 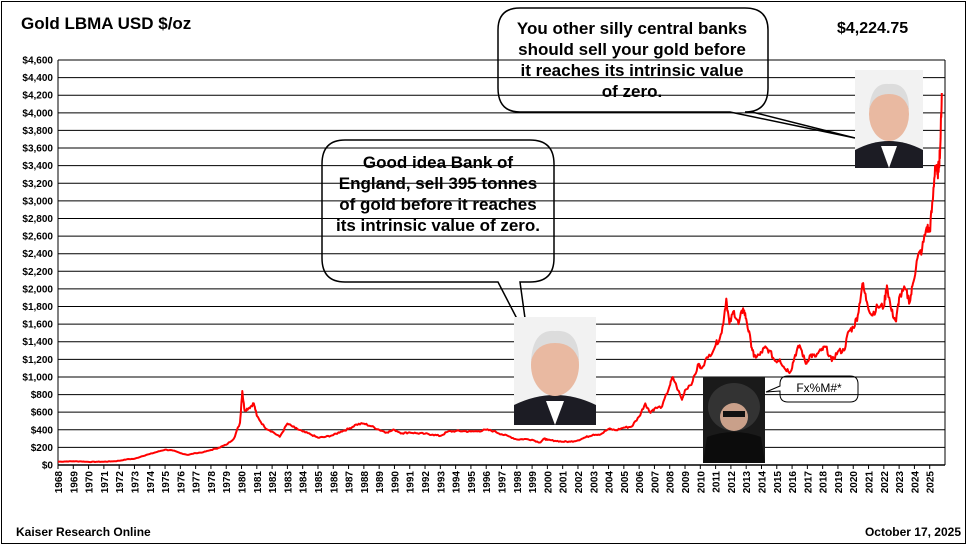 I want to click on x-tick-label: 1989, so click(x=380, y=482).